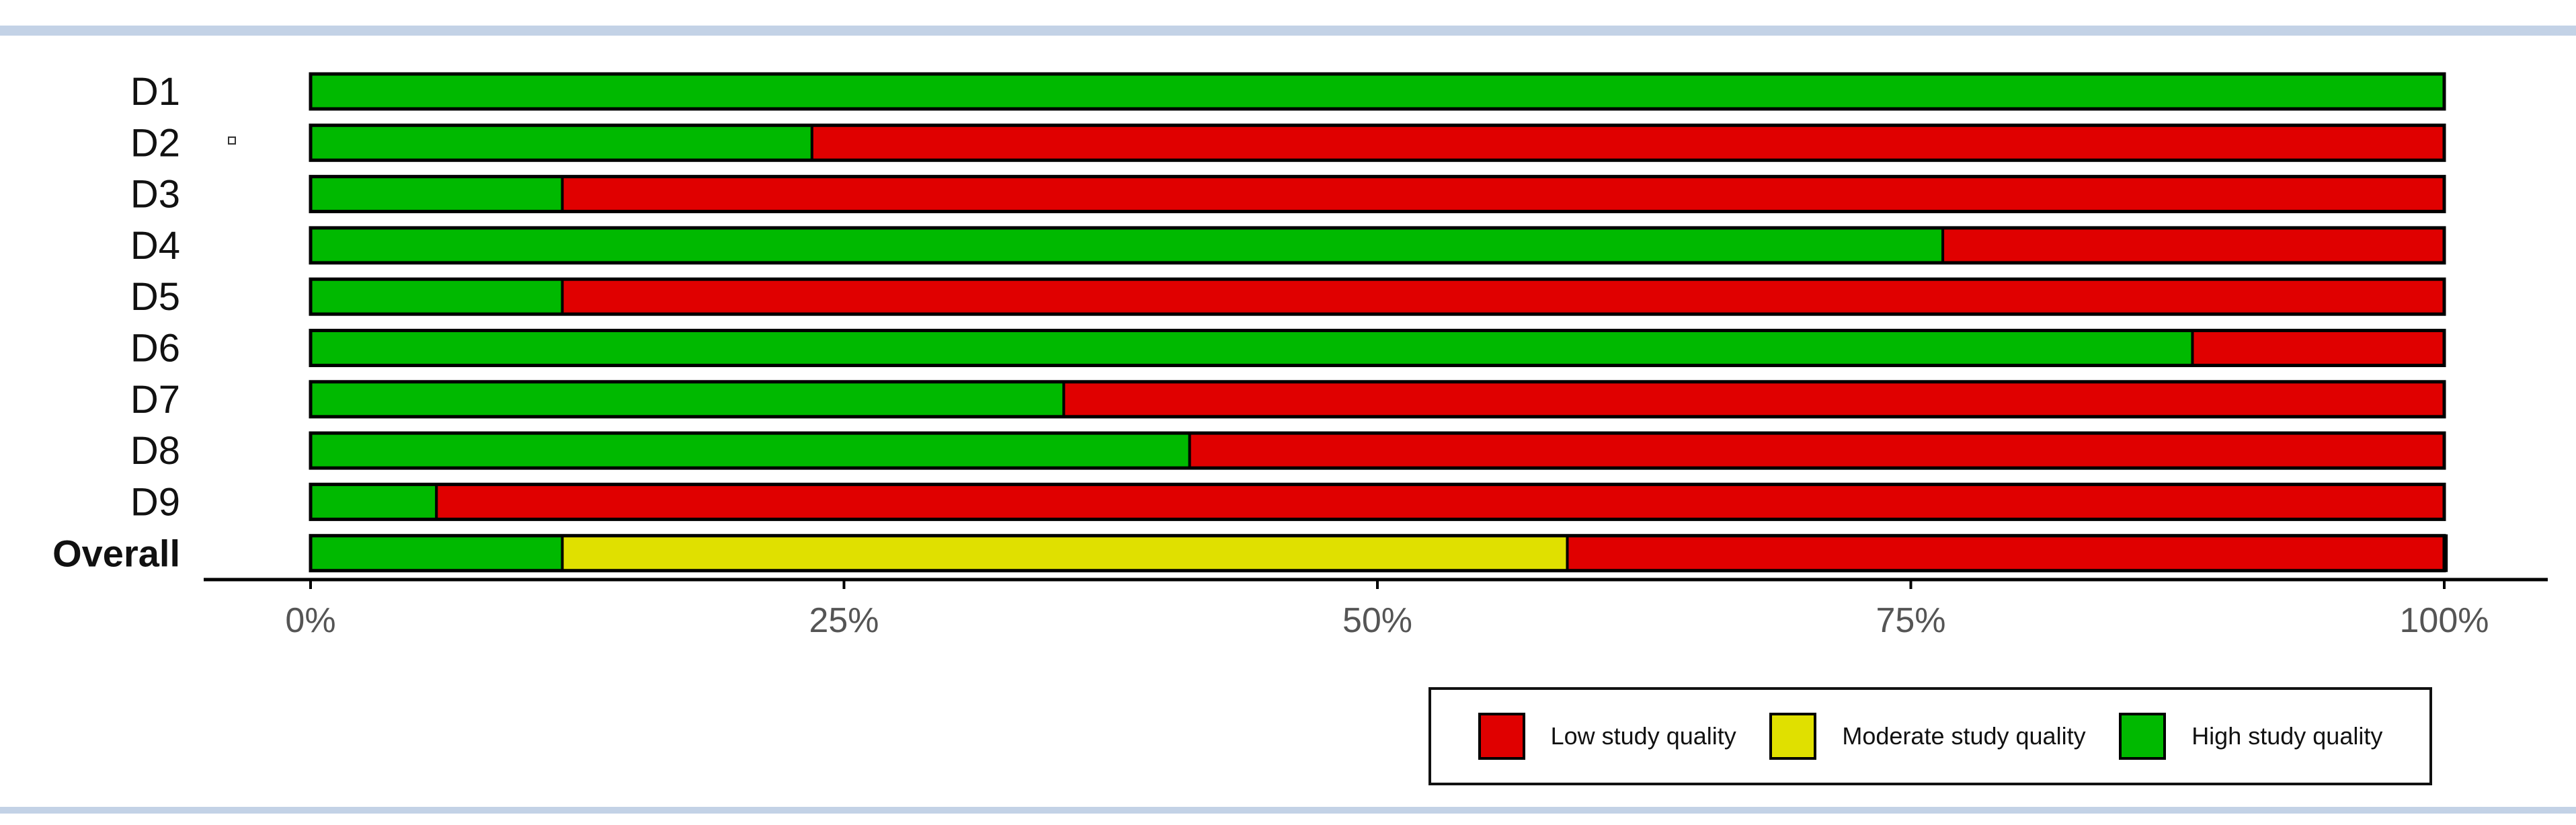 Image resolution: width=2576 pixels, height=825 pixels. I want to click on bar-outline-d1, so click(1377, 92).